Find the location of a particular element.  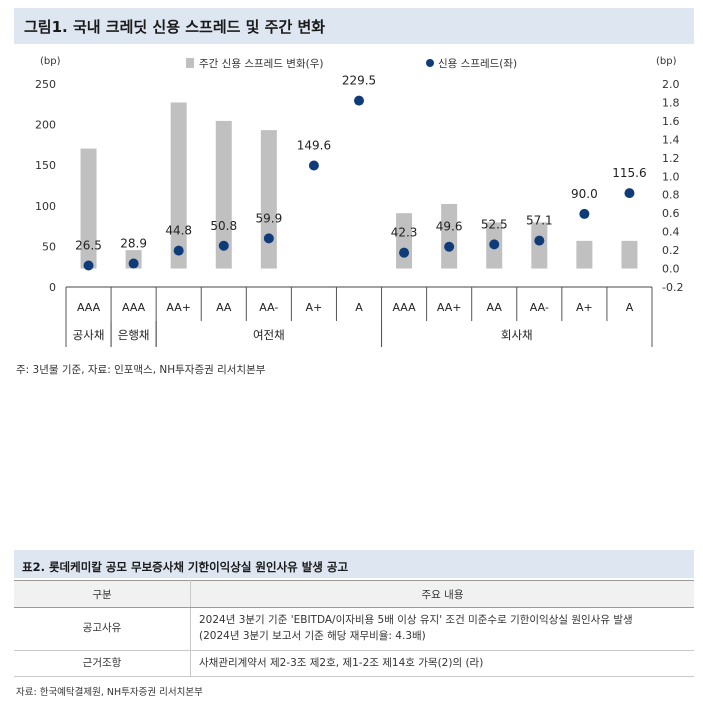

data-label: 90.0 is located at coordinates (584, 194).